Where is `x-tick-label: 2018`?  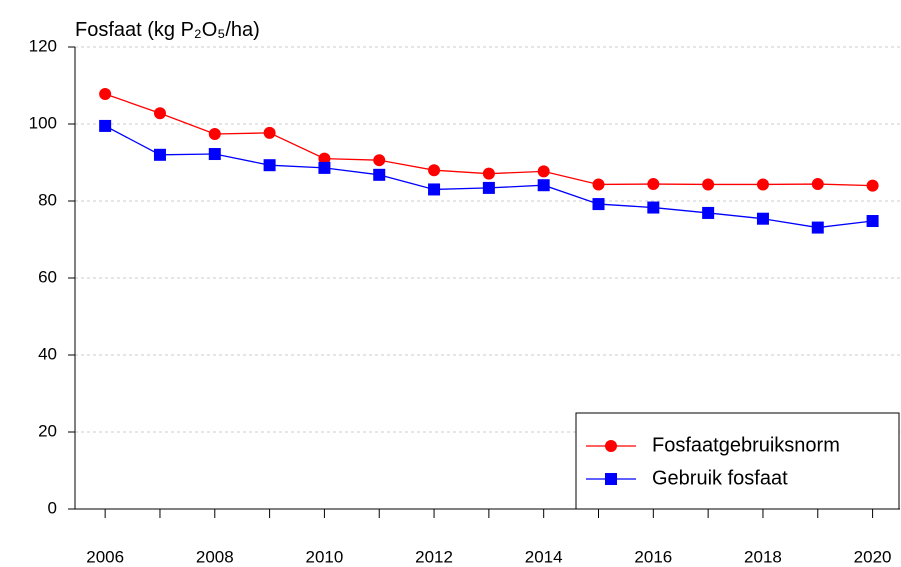 x-tick-label: 2018 is located at coordinates (763, 556).